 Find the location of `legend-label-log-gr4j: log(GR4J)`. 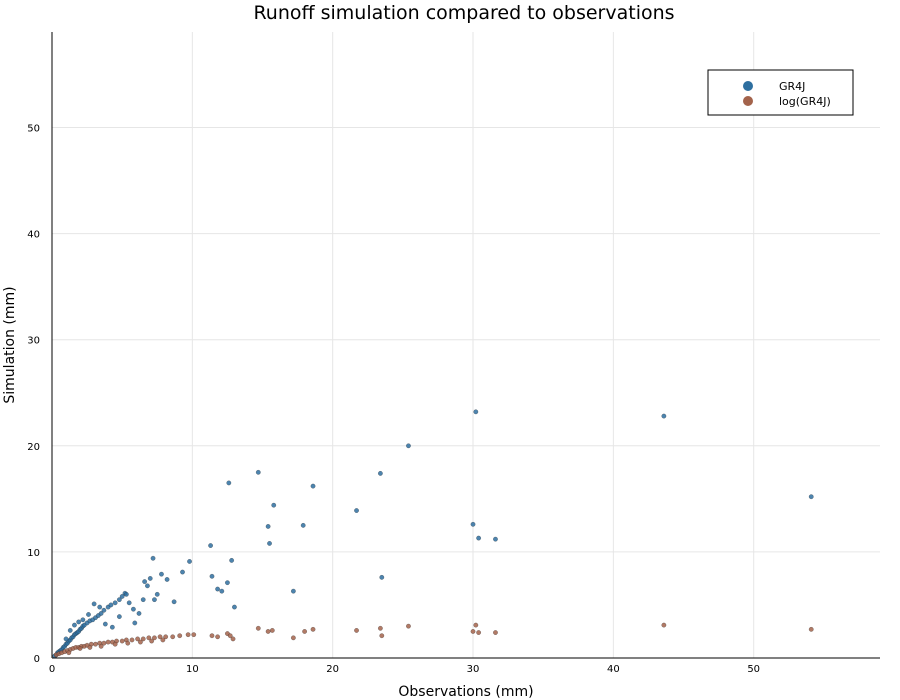

legend-label-log-gr4j: log(GR4J) is located at coordinates (805, 101).